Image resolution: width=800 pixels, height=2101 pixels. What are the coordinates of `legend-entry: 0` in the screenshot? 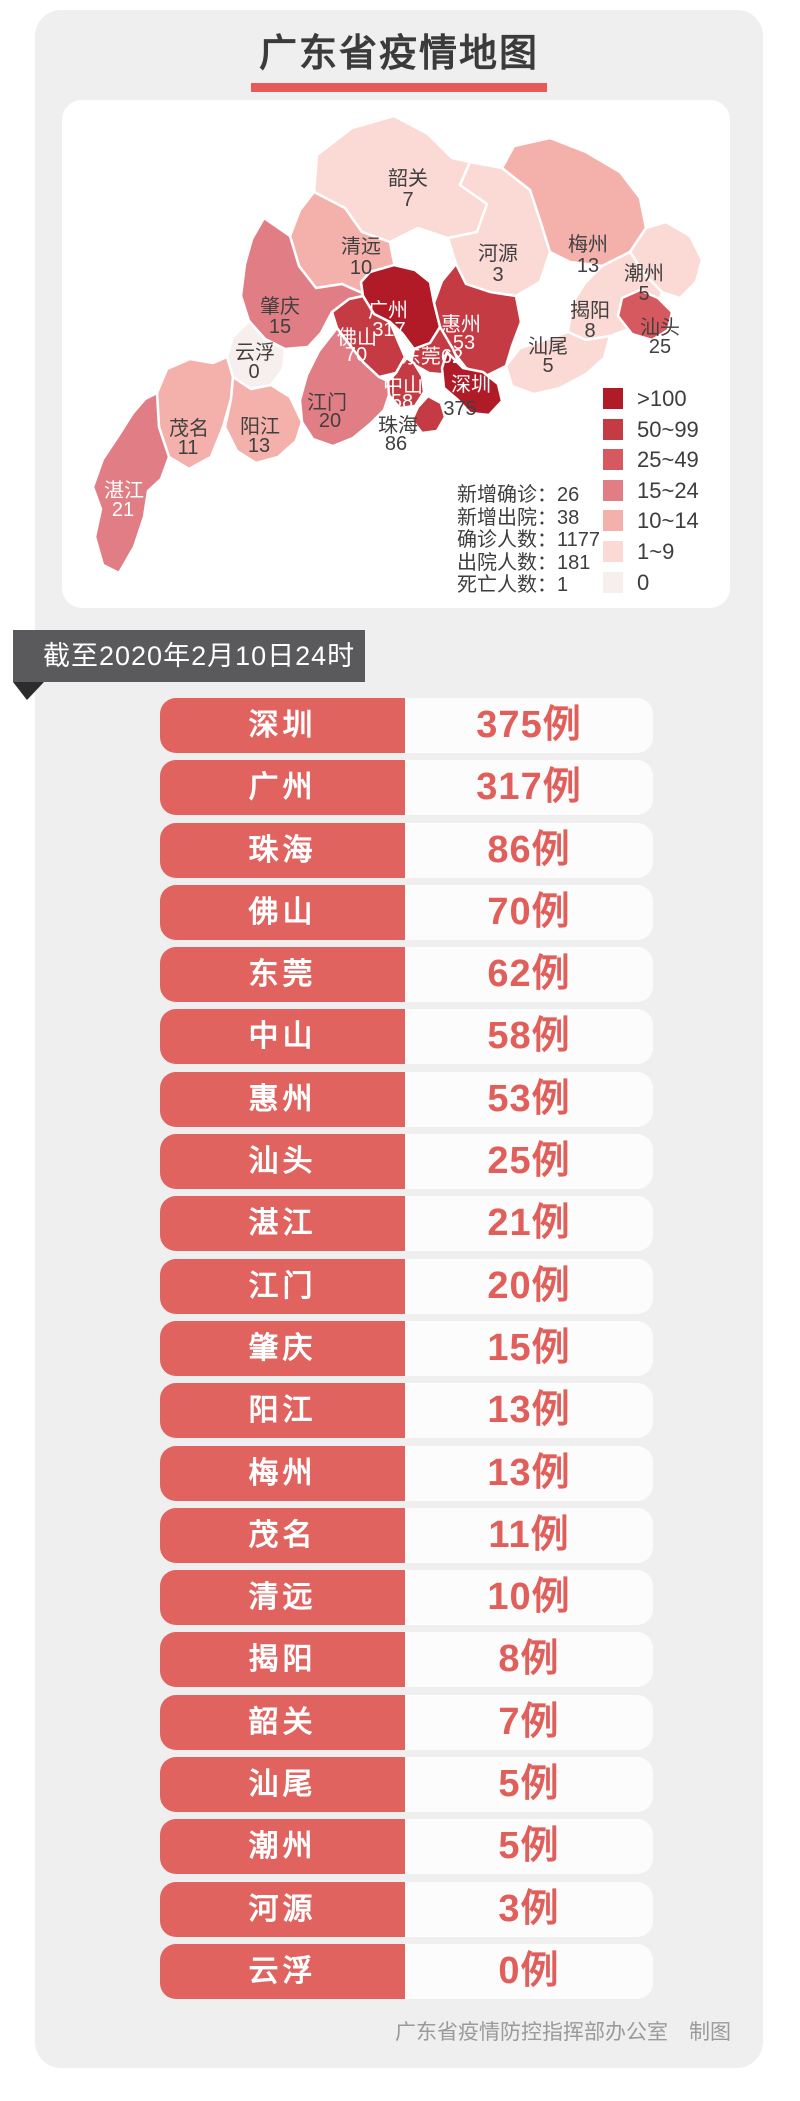 It's located at (651, 582).